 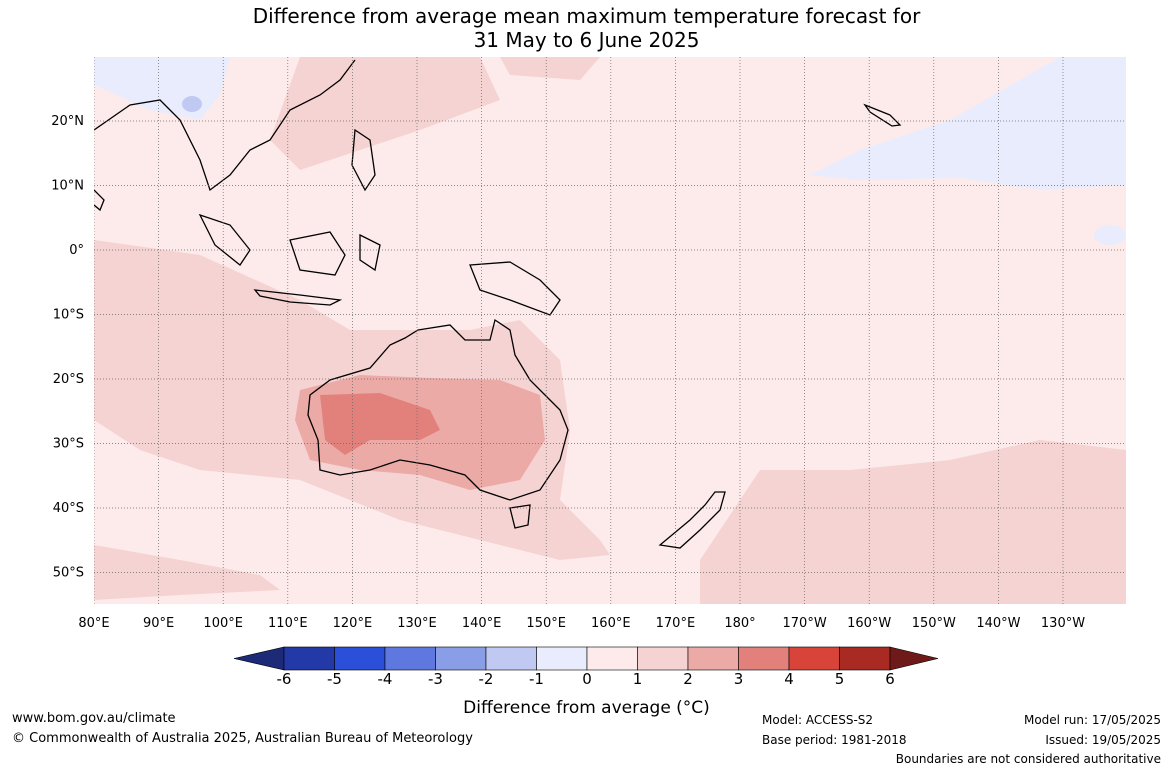 What do you see at coordinates (1063, 623) in the screenshot?
I see `longitude-label: 130°W` at bounding box center [1063, 623].